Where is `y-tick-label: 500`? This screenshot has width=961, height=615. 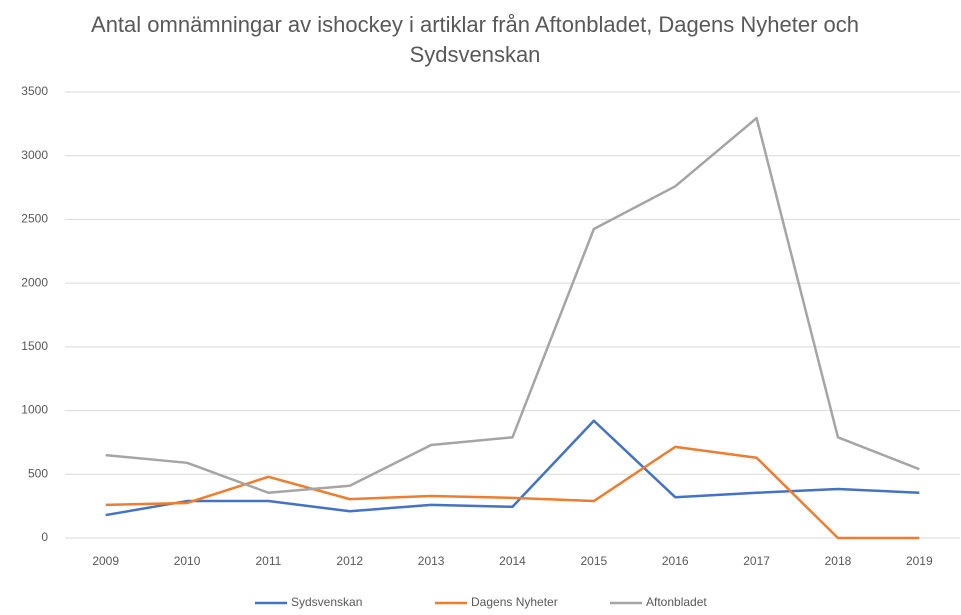
y-tick-label: 500 is located at coordinates (38, 473).